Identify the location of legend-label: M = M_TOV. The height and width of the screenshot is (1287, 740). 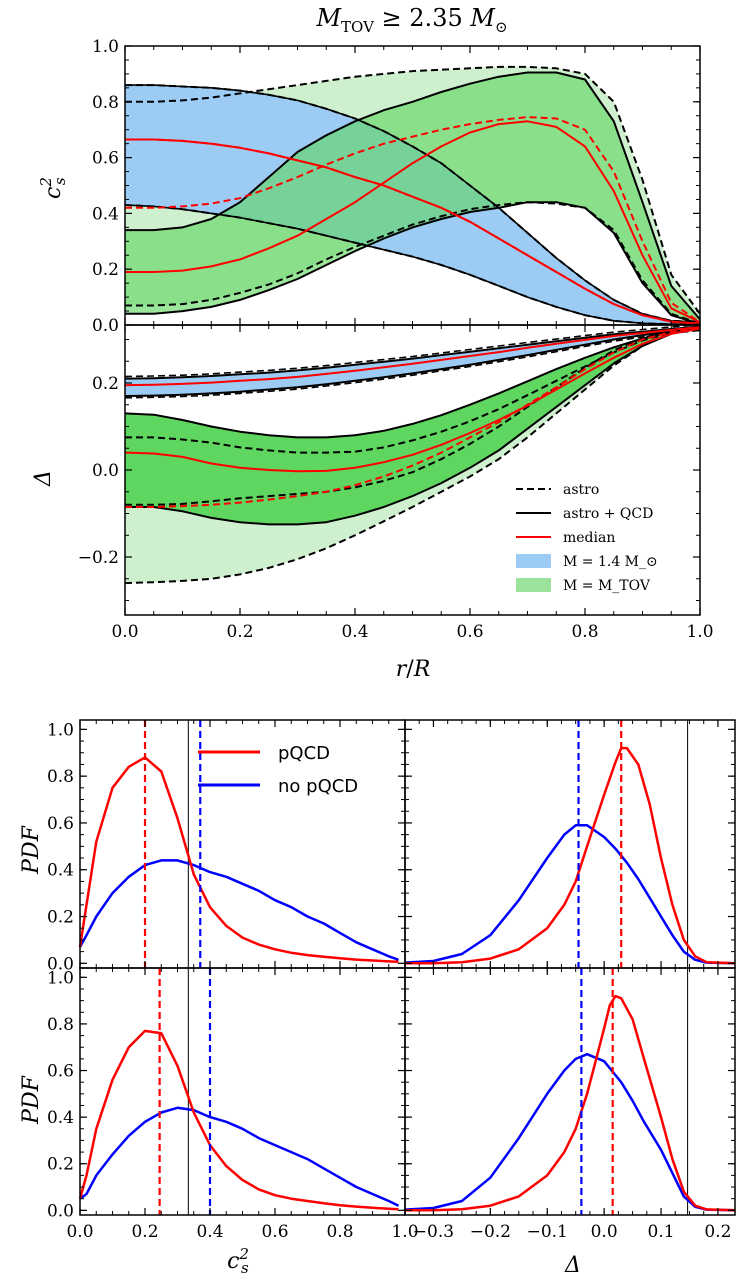
(607, 586).